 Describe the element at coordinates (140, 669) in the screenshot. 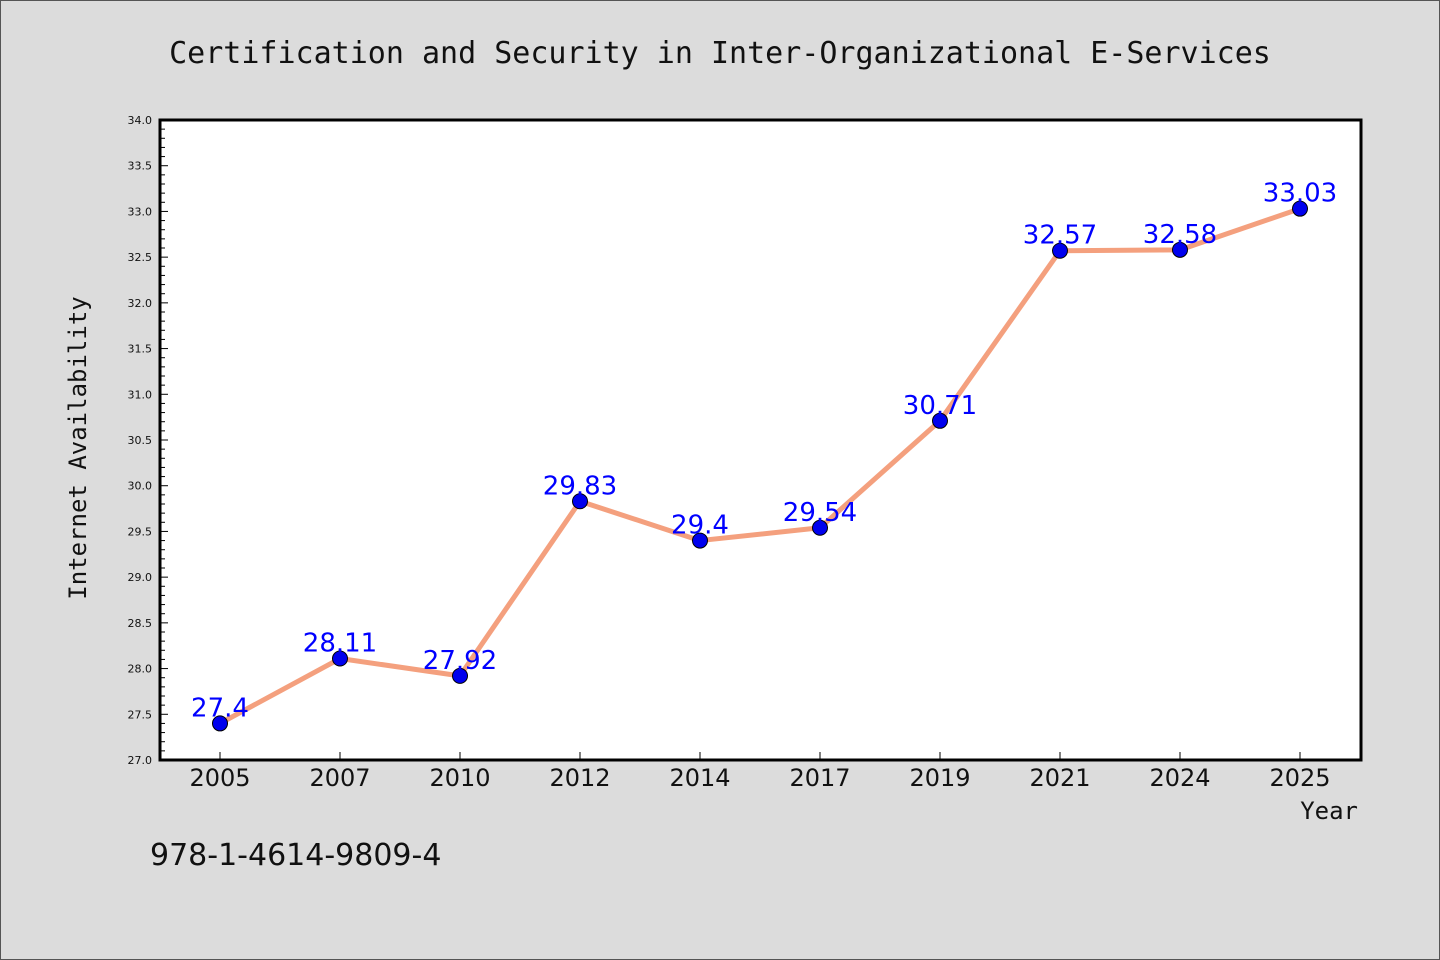

I see `y-tick-label: 28.0` at that location.